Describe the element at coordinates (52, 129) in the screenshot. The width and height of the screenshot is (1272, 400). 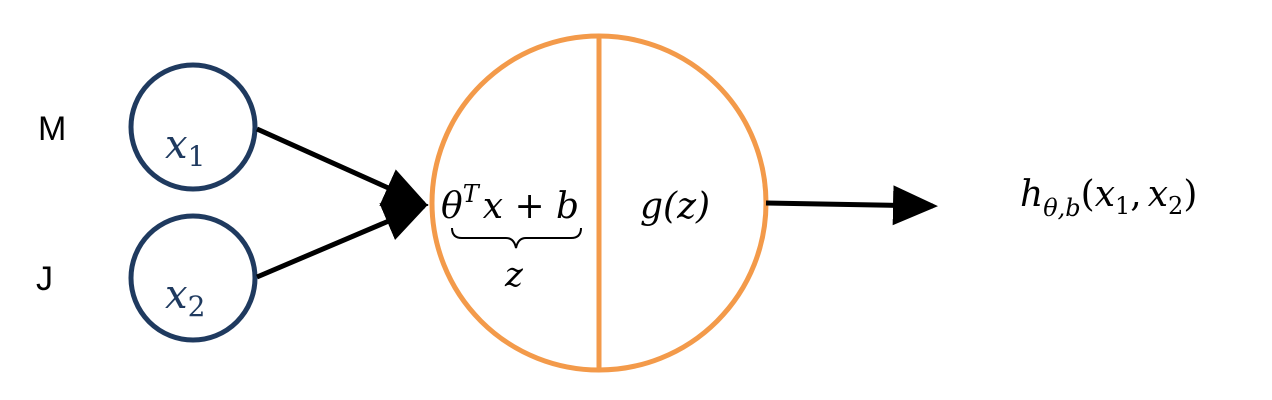
I see `row-label-m: M` at that location.